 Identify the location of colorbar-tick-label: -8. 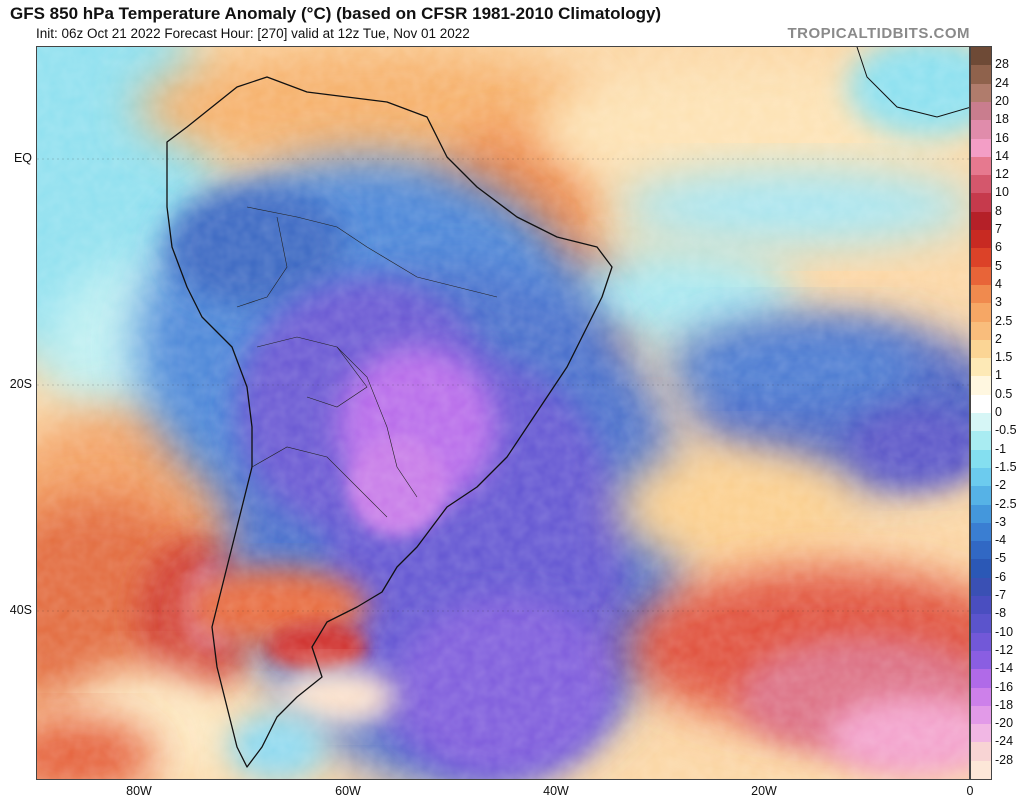
(1001, 613).